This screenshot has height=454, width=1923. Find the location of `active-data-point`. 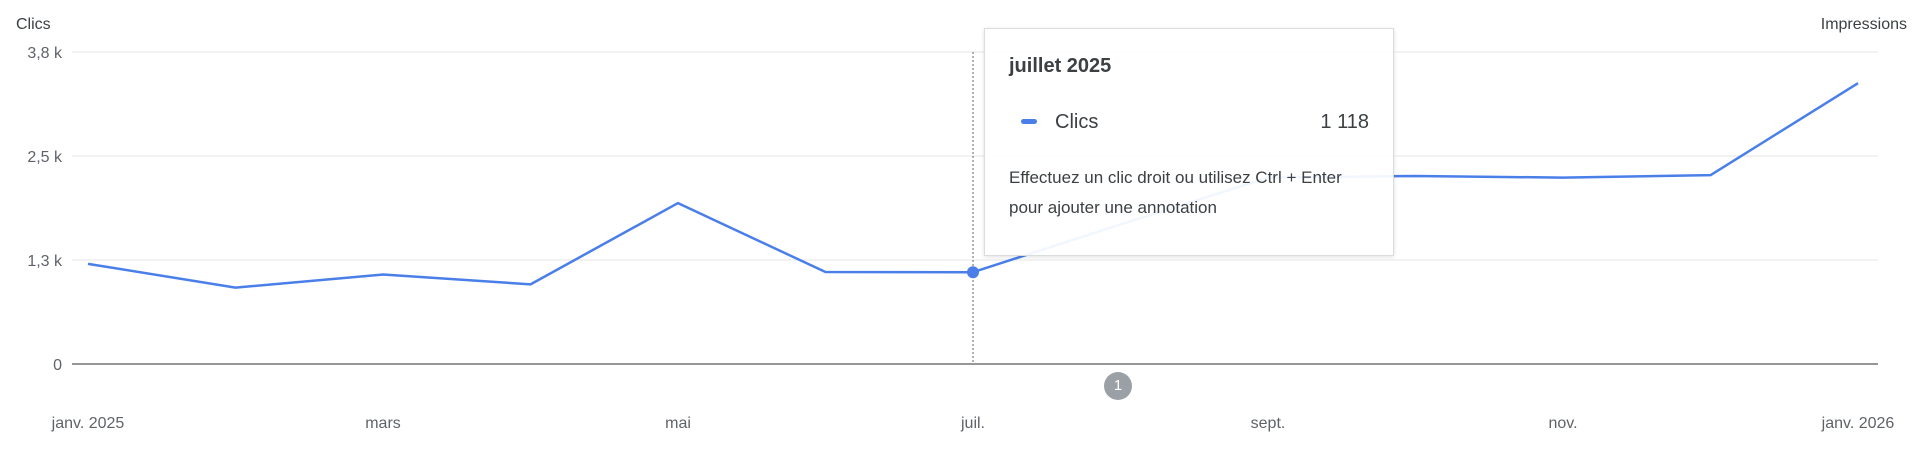

active-data-point is located at coordinates (973, 272).